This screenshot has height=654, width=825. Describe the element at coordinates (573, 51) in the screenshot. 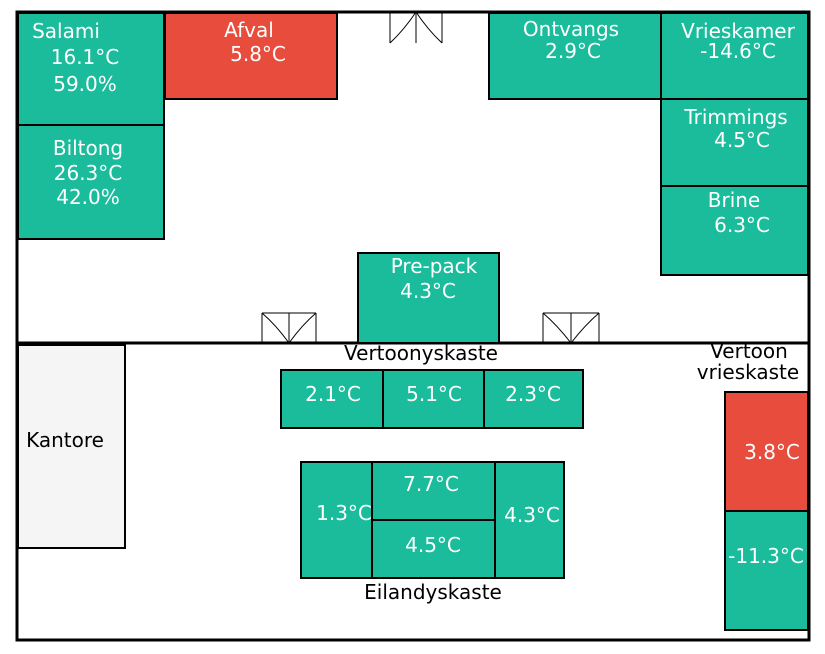

I see `room-temp: 2.9°C` at that location.